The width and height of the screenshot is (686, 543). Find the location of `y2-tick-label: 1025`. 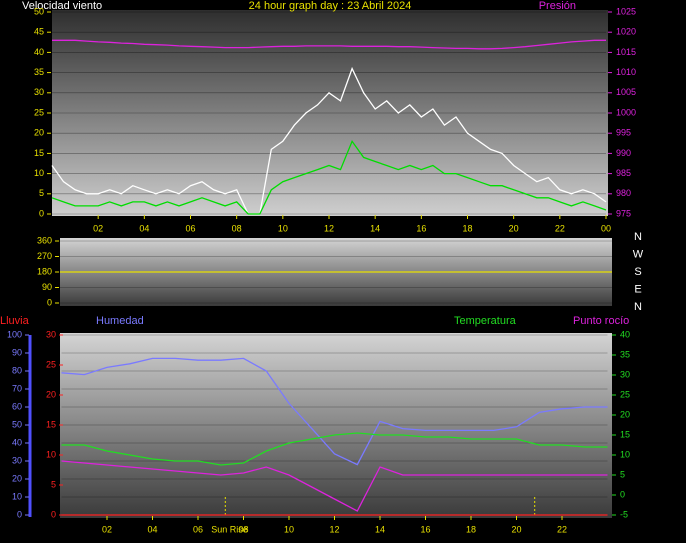

y2-tick-label: 1025 is located at coordinates (626, 11).